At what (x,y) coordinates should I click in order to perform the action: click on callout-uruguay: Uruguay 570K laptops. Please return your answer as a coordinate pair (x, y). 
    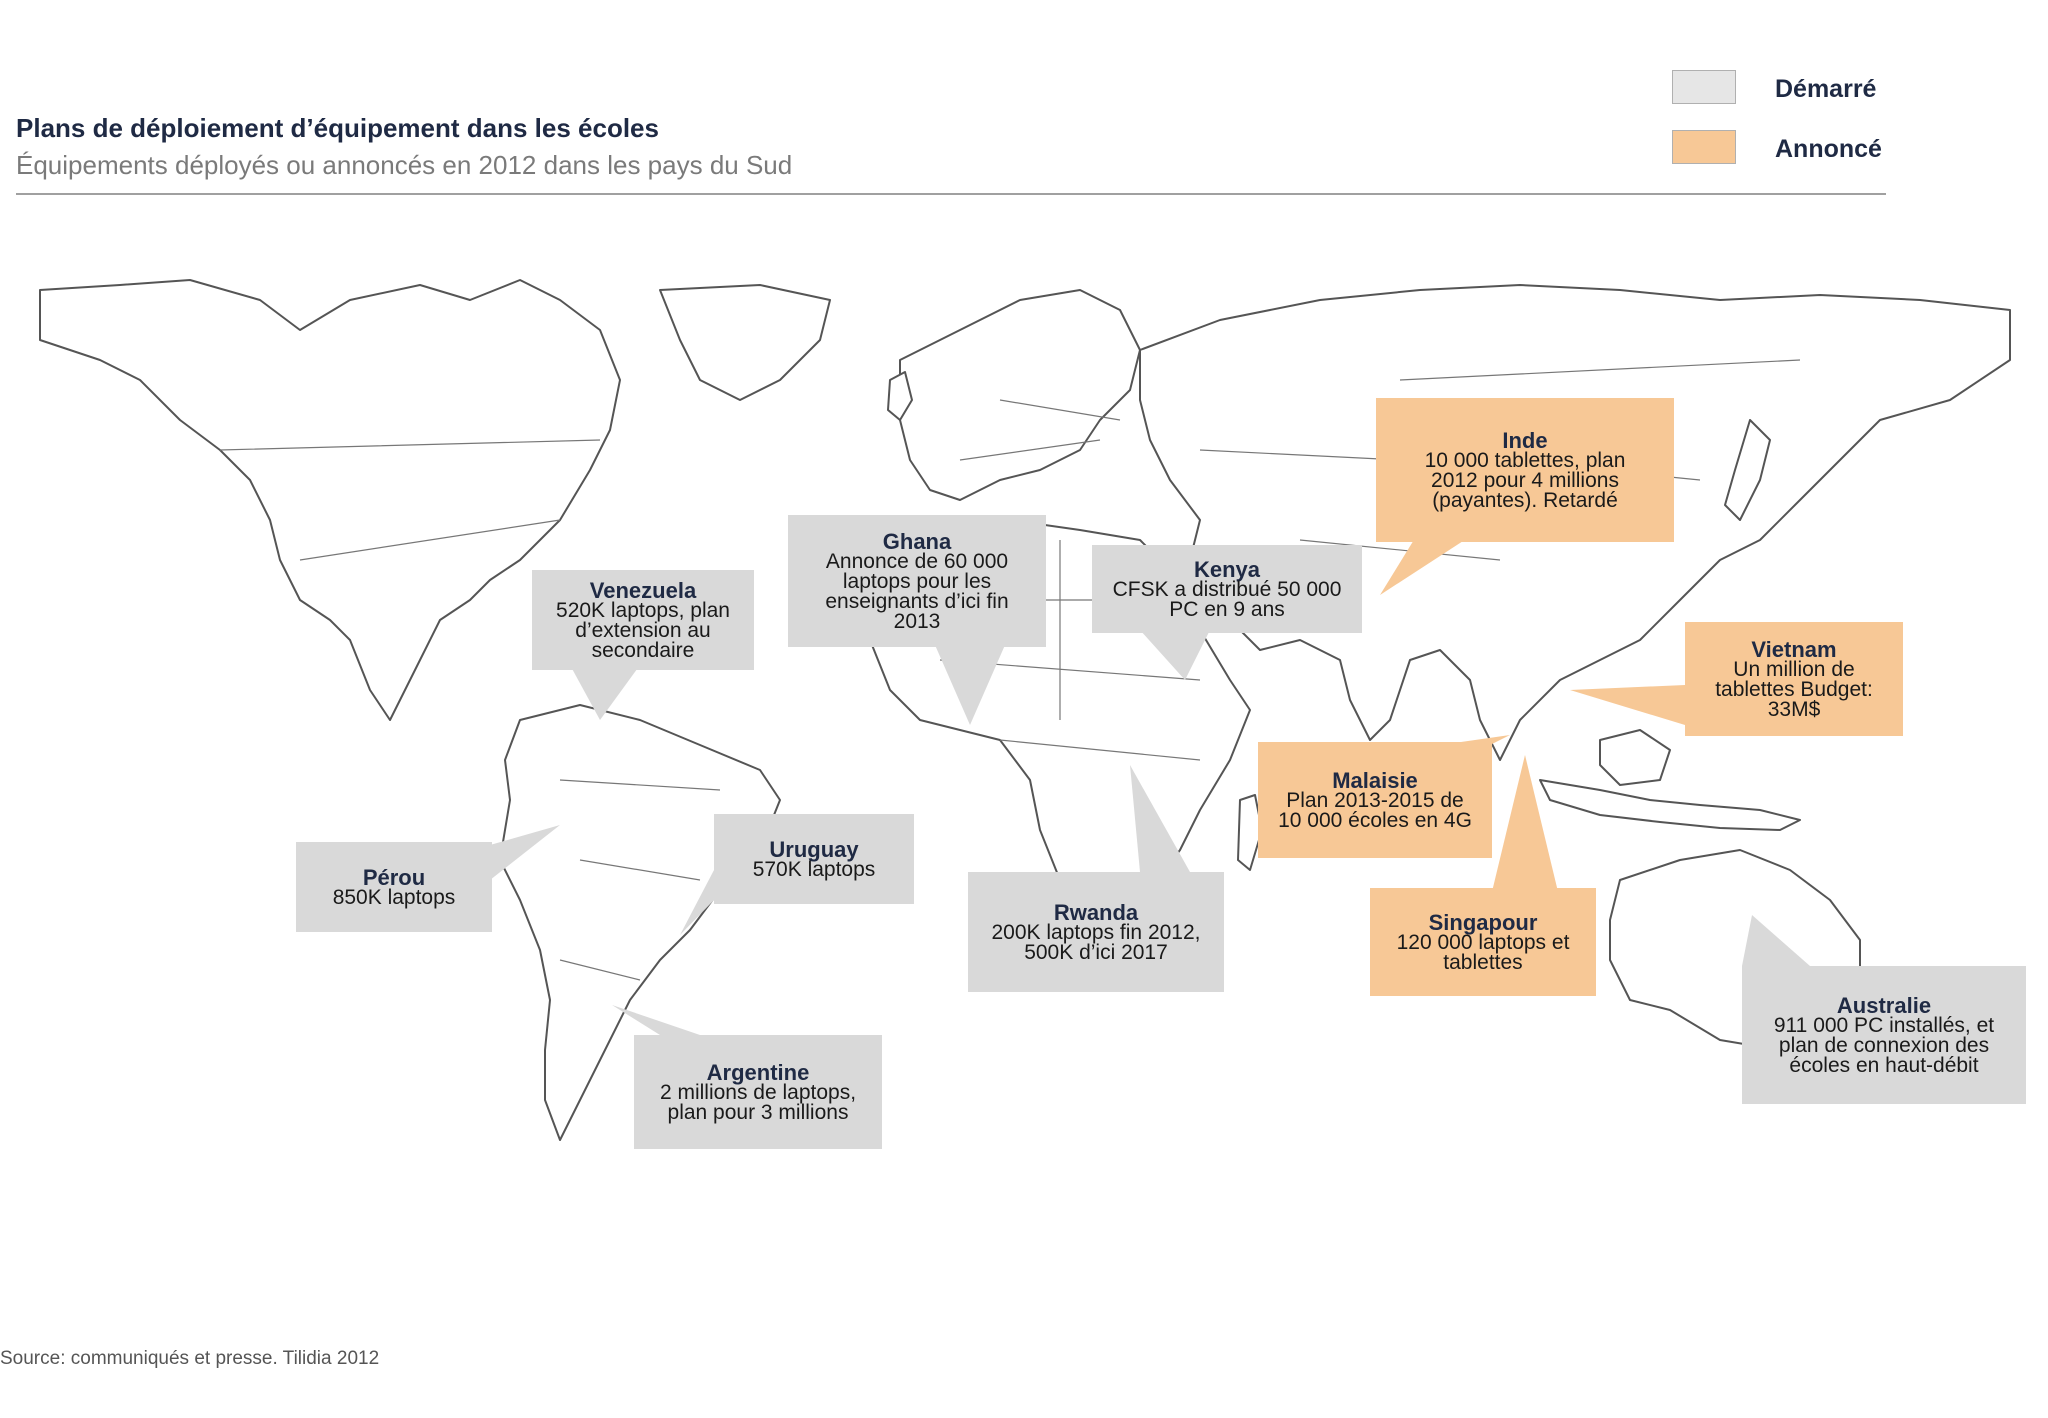
    Looking at the image, I should click on (814, 859).